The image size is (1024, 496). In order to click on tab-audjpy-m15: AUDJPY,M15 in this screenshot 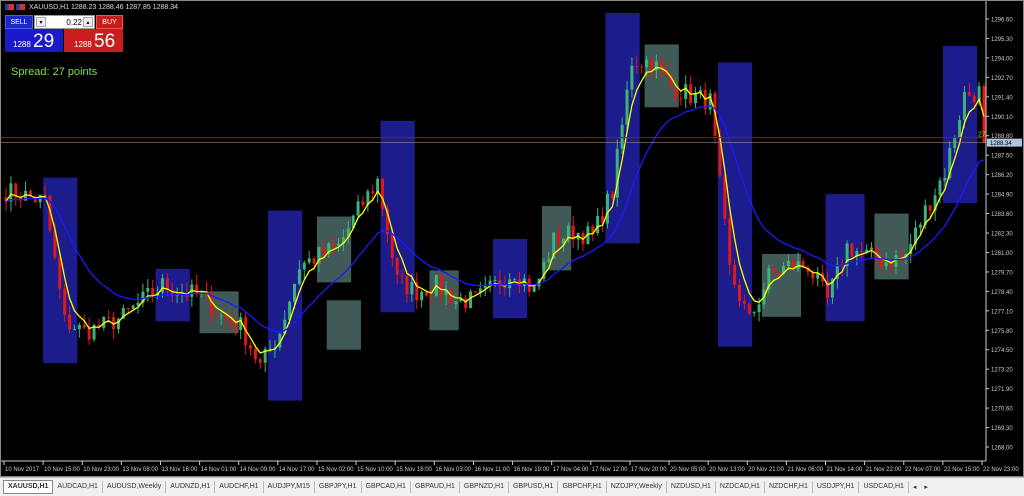, I will do `click(289, 487)`.